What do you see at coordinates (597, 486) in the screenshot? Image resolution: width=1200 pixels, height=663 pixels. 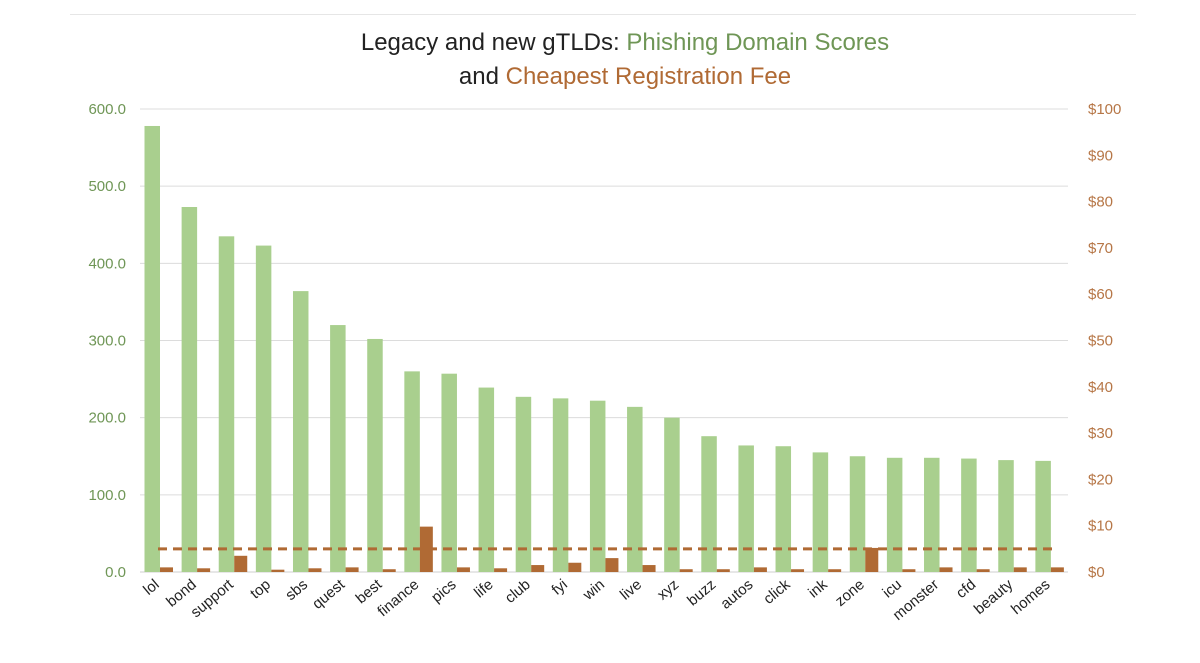 I see `bar-phishing-score-win` at bounding box center [597, 486].